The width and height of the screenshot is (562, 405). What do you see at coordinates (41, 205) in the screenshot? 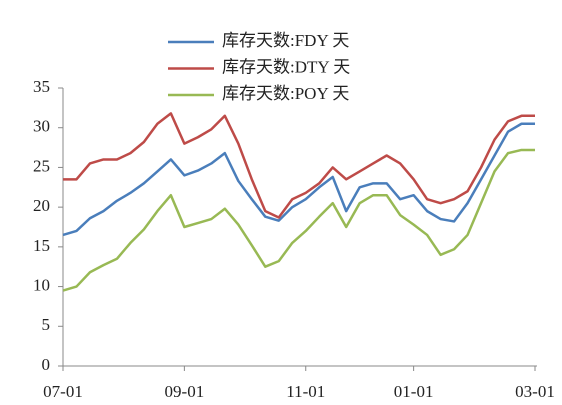
I see `y-tick-label: 20` at bounding box center [41, 205].